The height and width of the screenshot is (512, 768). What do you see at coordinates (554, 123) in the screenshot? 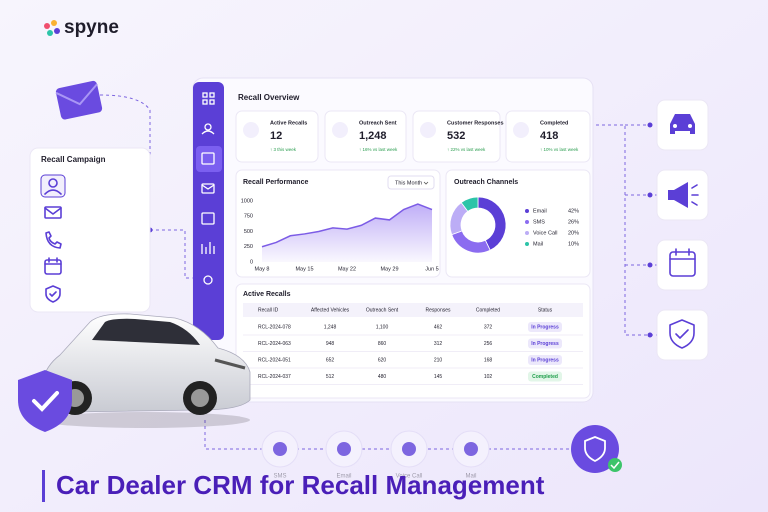
I see `stat-label: Completed` at bounding box center [554, 123].